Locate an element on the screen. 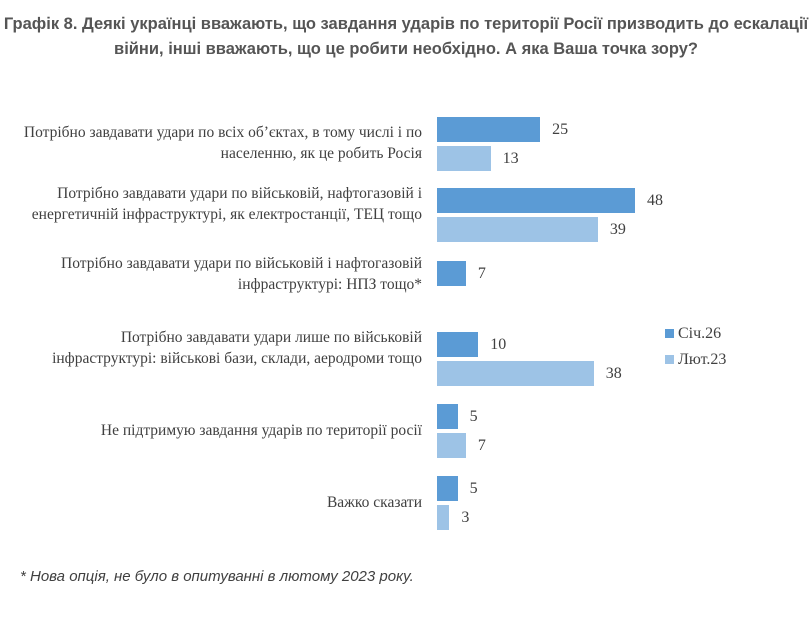  legend-label: Лют.23 is located at coordinates (702, 359).